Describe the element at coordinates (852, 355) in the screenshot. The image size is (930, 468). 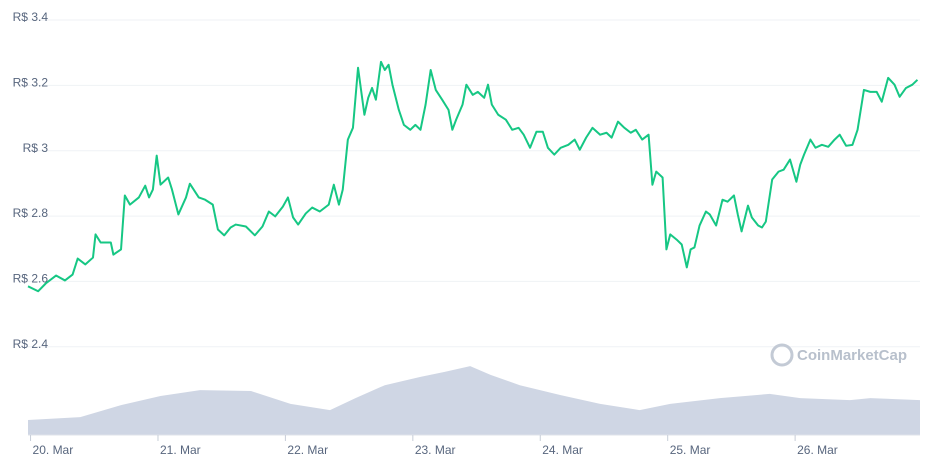
I see `watermark: CoinMarketCap` at that location.